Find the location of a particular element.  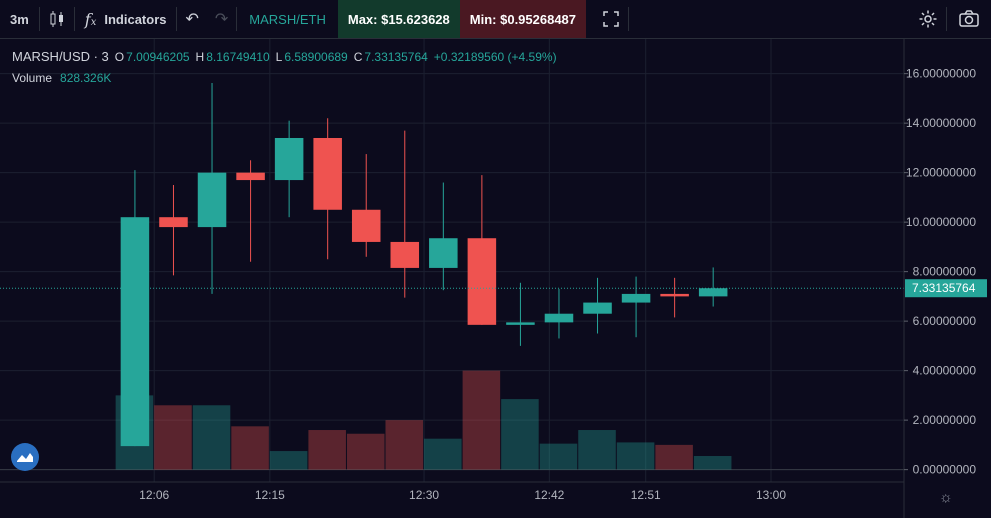

legend-open-label: O is located at coordinates (119, 56).